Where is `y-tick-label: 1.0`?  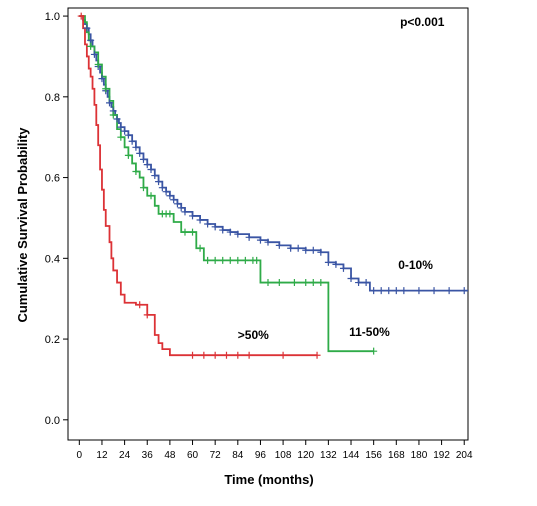
y-tick-label: 1.0 is located at coordinates (52, 17).